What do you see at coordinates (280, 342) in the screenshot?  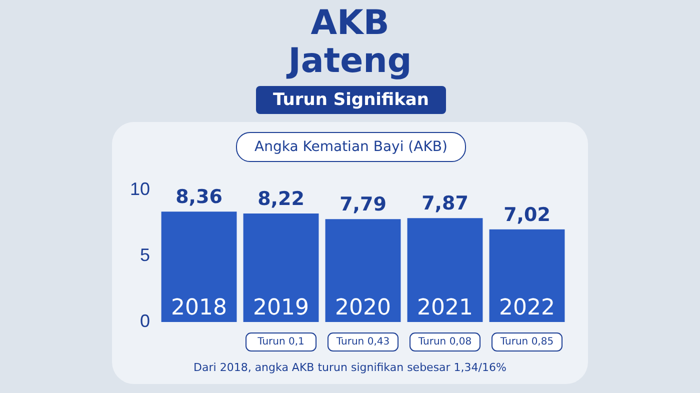 I see `text: Turun 0,1` at bounding box center [280, 342].